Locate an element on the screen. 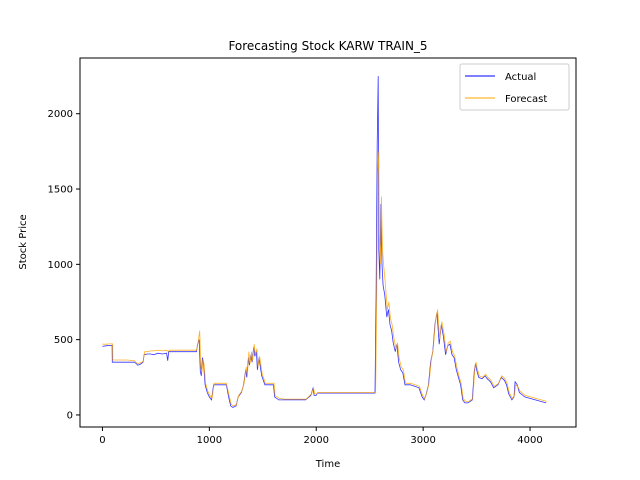 The height and width of the screenshot is (480, 640). x-tick-label: 1000 is located at coordinates (209, 440).